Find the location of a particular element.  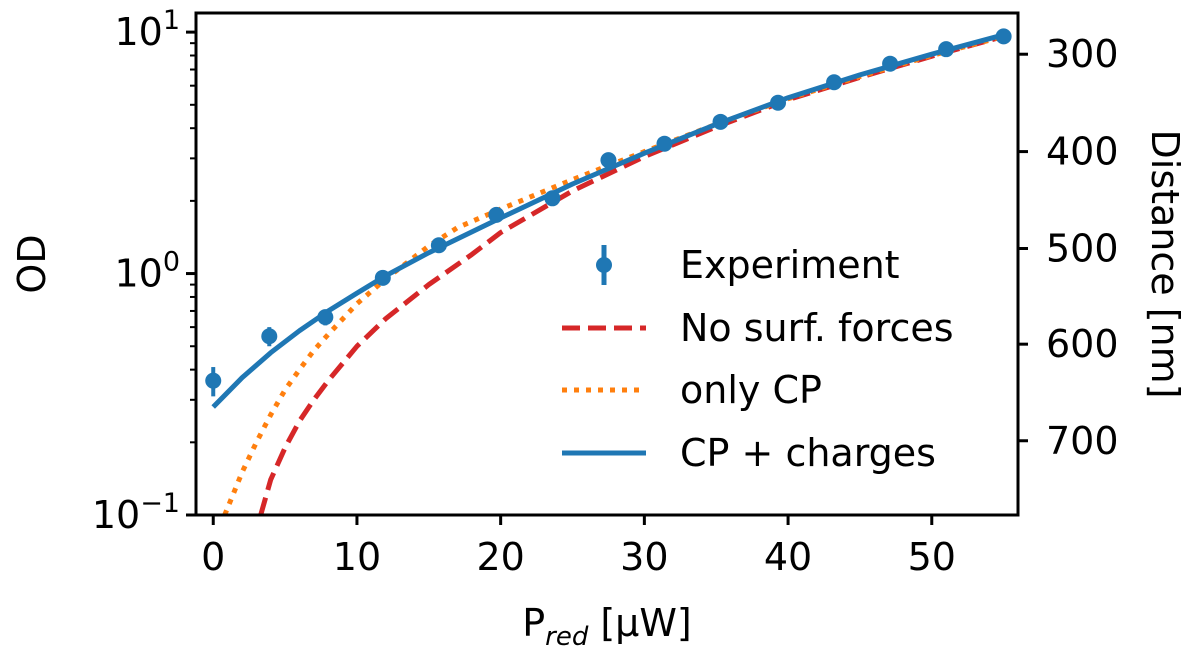

y2-tick-label: 500 is located at coordinates (1082, 248).